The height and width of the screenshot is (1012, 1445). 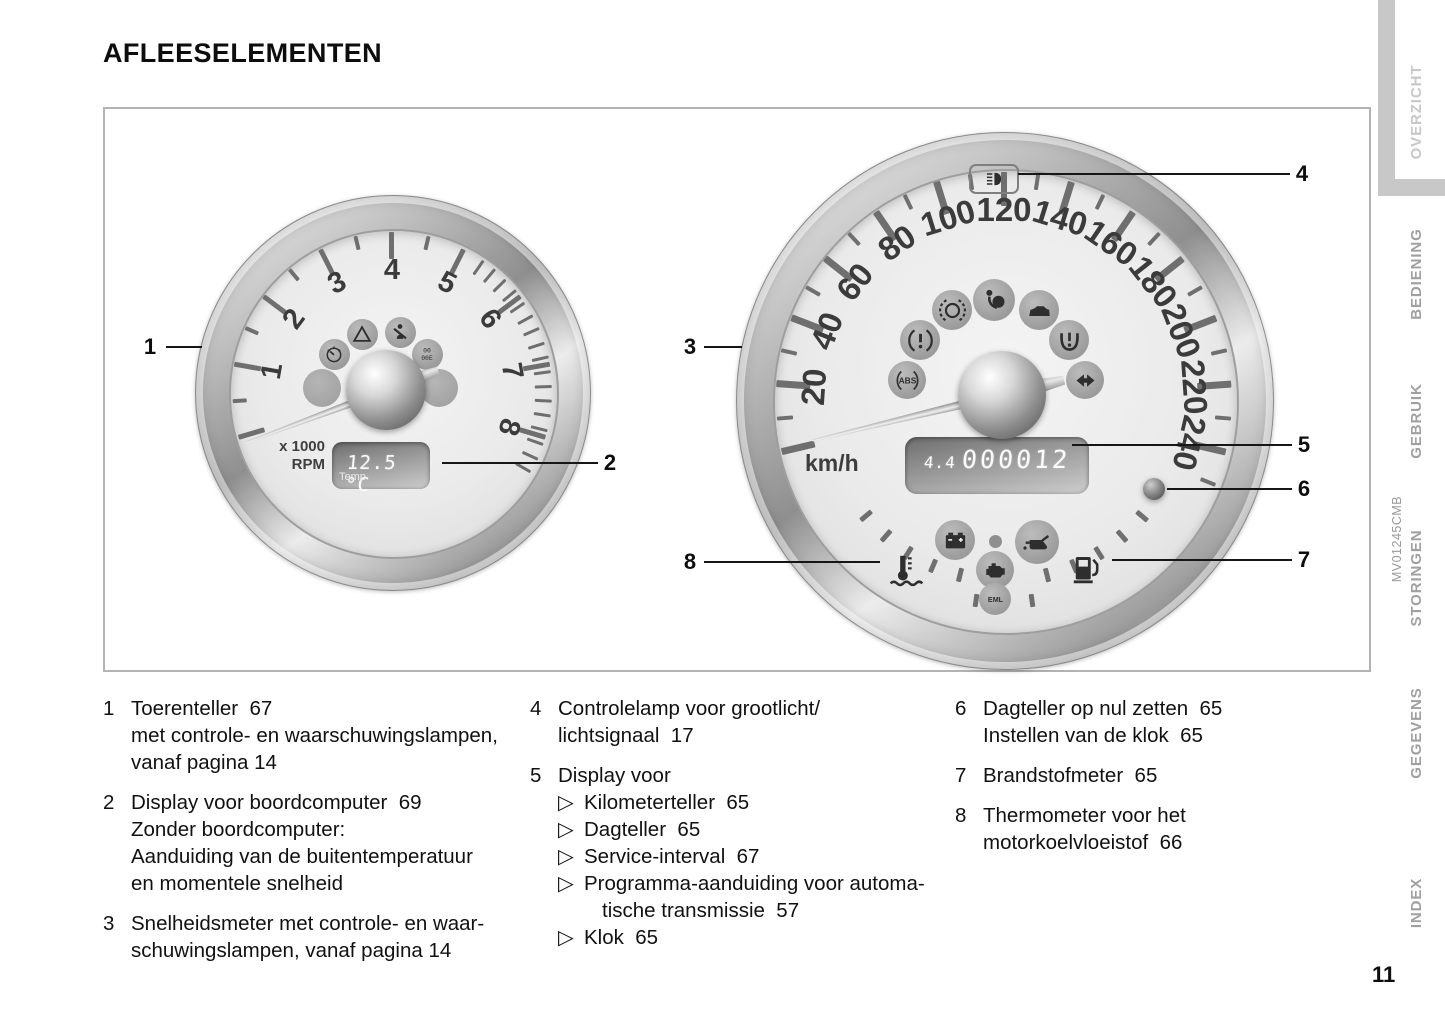 What do you see at coordinates (690, 561) in the screenshot?
I see `callout-label-8: 8` at bounding box center [690, 561].